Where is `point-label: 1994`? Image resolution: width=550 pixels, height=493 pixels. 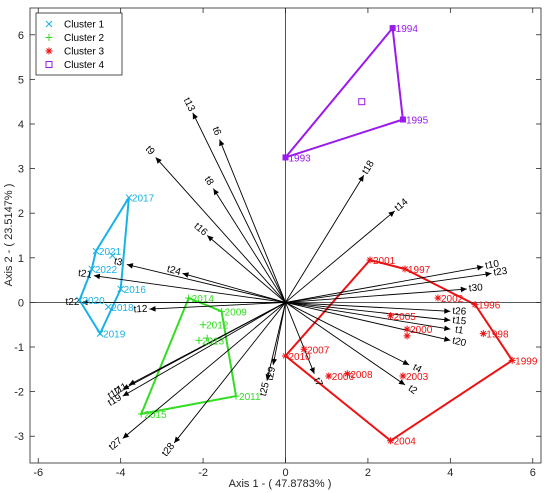 point-label: 1994 is located at coordinates (407, 29).